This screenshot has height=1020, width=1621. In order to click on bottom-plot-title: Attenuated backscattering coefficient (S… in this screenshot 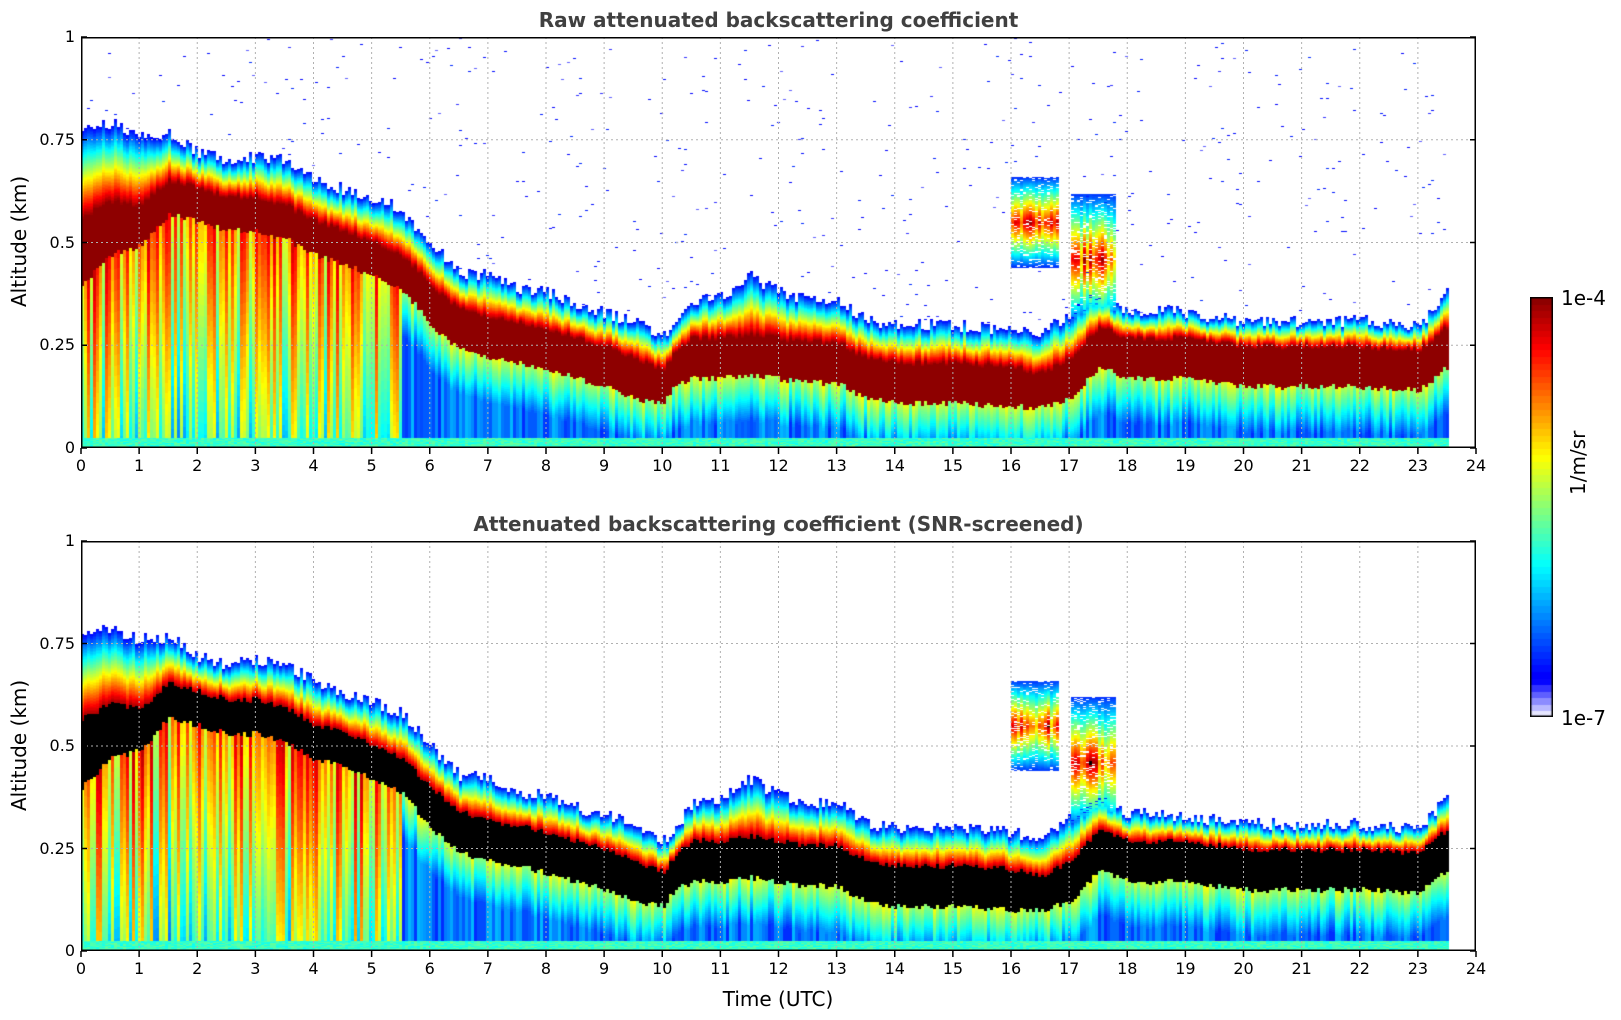, I will do `click(778, 524)`.